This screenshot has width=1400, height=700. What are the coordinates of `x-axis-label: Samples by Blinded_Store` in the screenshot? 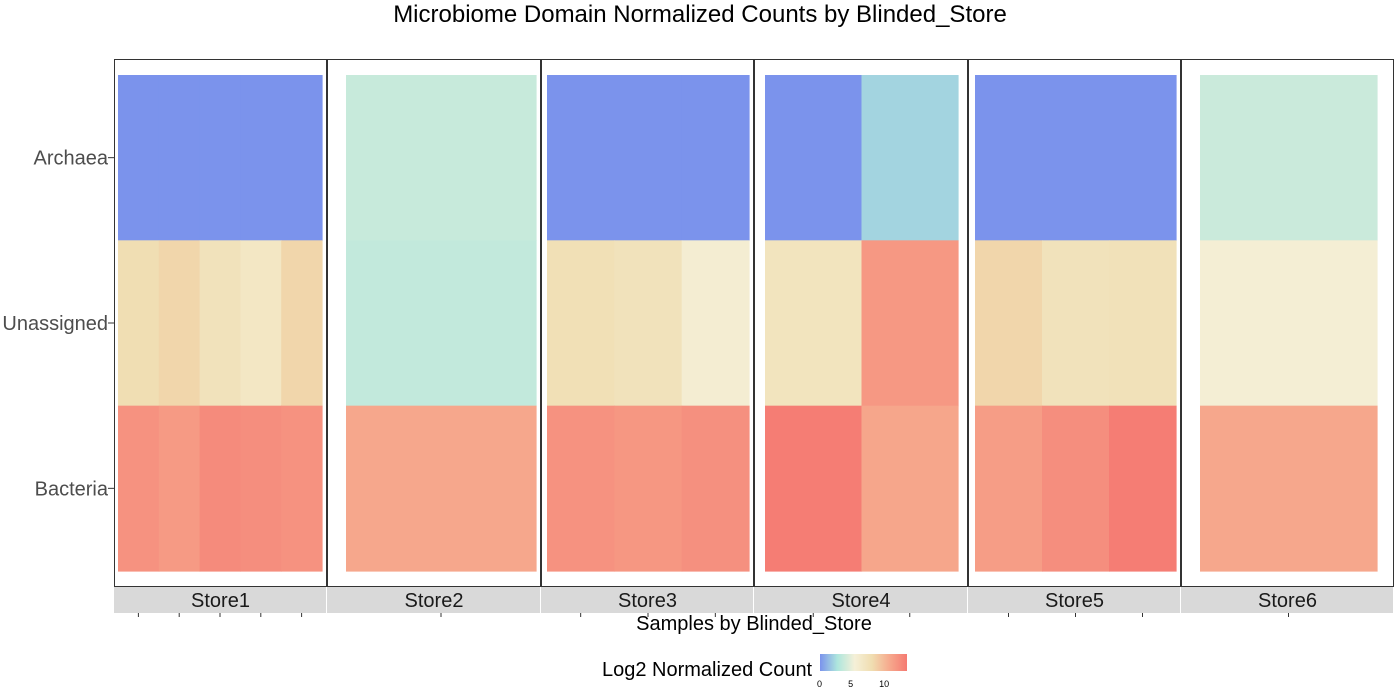 It's located at (754, 624).